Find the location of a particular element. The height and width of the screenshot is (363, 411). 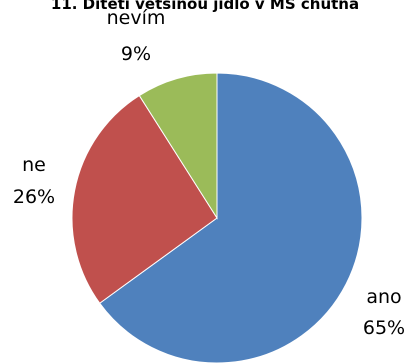

slice-label-nevim: nevím is located at coordinates (136, 18).